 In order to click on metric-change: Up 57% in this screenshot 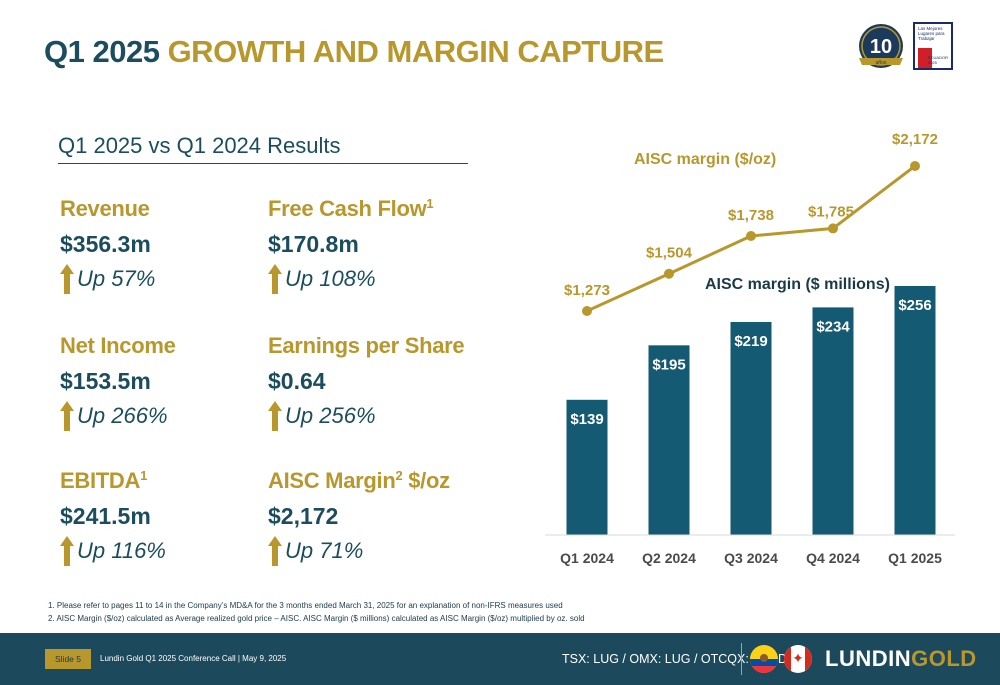, I will do `click(170, 279)`.